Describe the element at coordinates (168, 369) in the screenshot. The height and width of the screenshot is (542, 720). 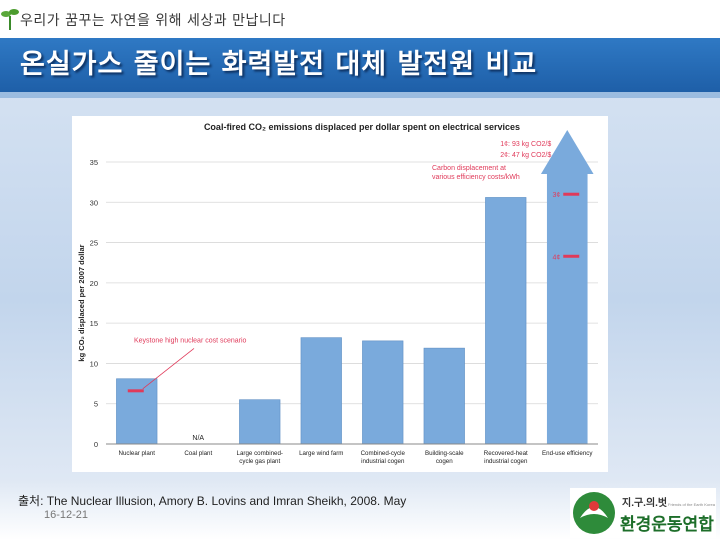
I see `keystone-leader-line` at that location.